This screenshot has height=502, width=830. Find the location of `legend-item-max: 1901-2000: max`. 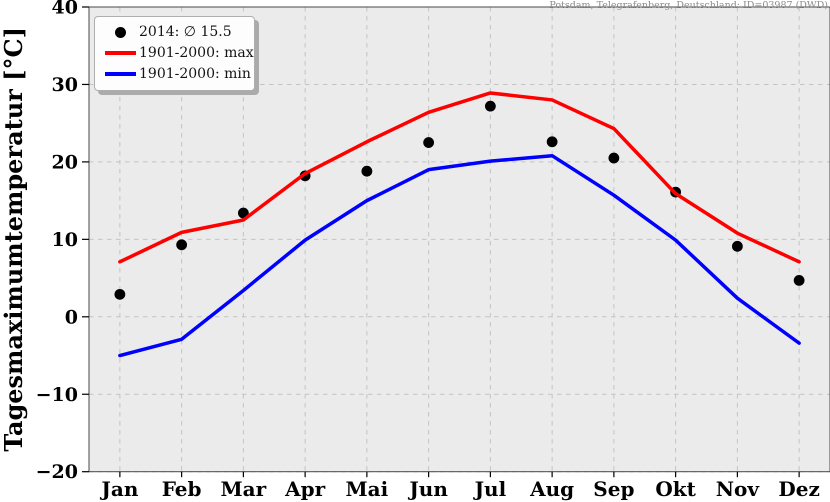

legend-item-max: 1901-2000: max is located at coordinates (177, 53).